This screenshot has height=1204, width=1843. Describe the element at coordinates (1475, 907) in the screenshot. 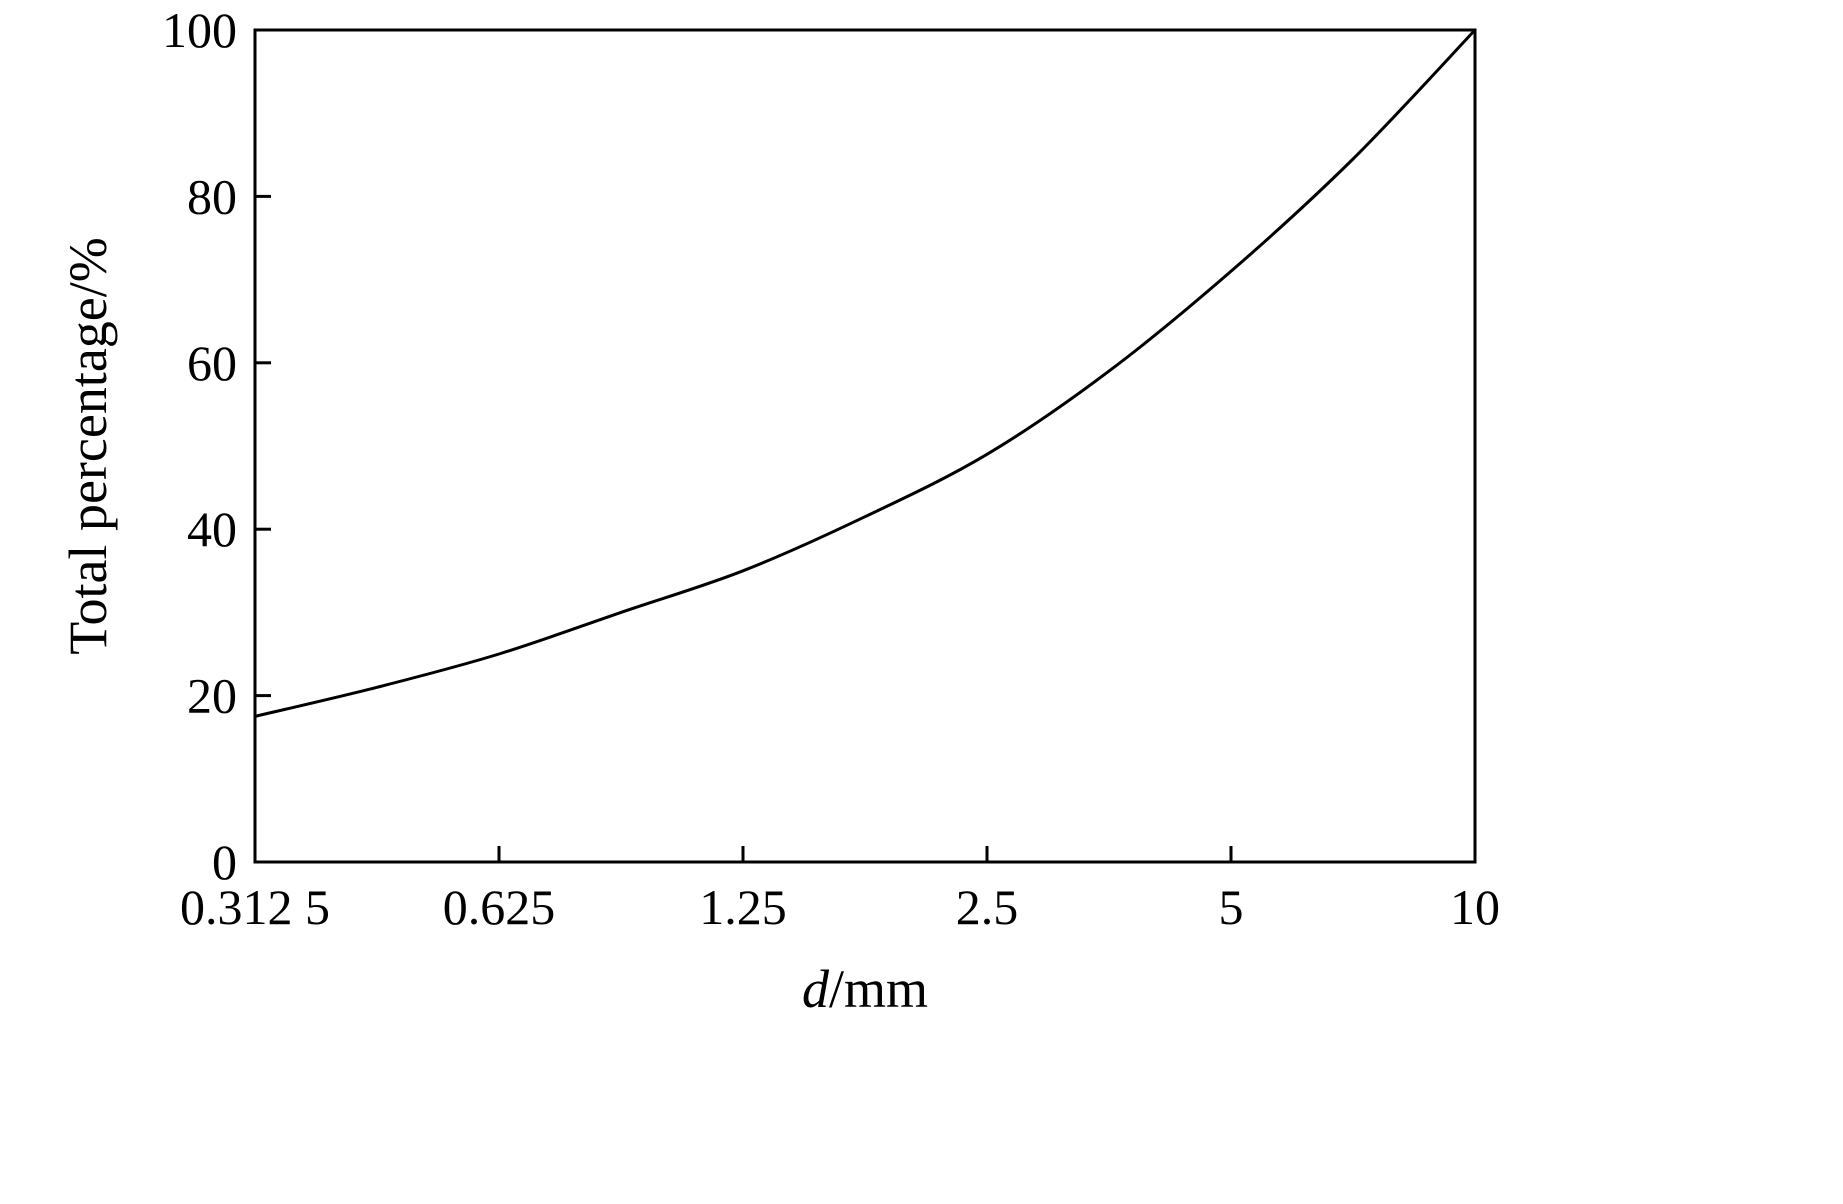

I see `x-tick-label: 10` at that location.